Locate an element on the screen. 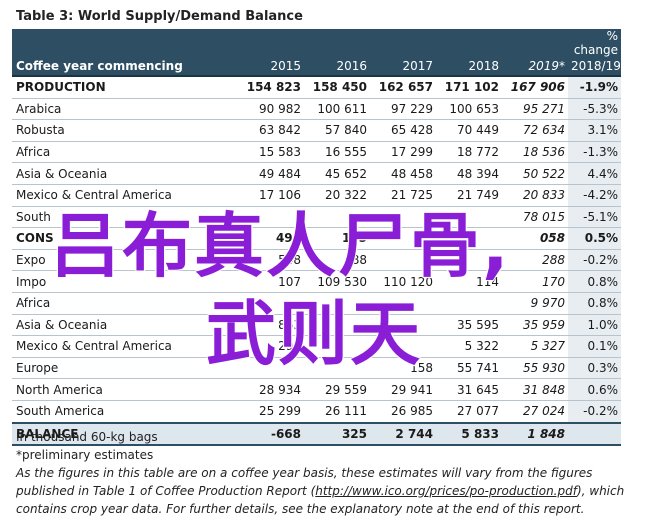 The height and width of the screenshot is (530, 650). table-cell: 109 530 is located at coordinates (337, 281).